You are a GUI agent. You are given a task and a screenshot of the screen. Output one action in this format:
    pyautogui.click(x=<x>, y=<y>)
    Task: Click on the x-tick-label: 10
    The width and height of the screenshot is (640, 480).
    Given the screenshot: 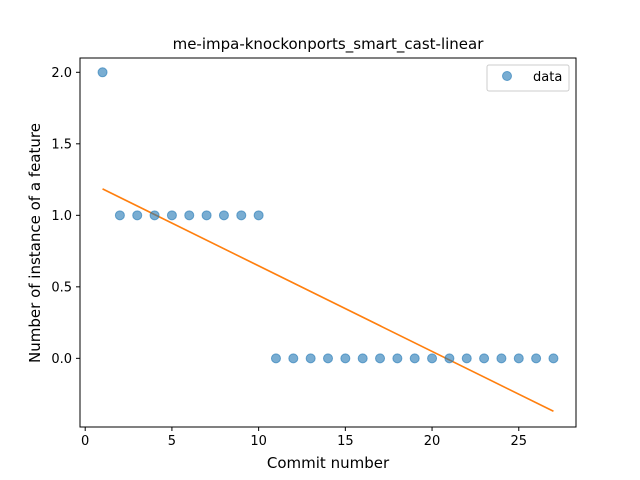 What is the action you would take?
    pyautogui.click(x=258, y=441)
    